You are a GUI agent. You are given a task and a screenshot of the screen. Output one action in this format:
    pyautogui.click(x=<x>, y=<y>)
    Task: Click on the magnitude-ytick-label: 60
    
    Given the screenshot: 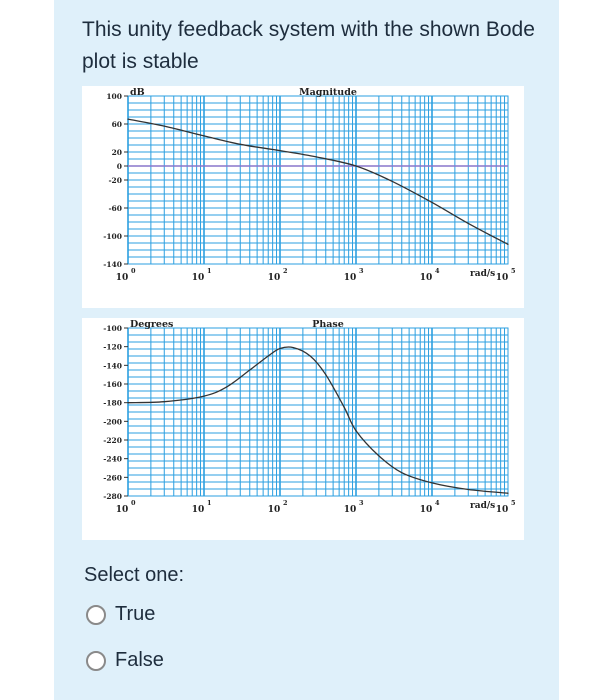 What is the action you would take?
    pyautogui.click(x=117, y=124)
    